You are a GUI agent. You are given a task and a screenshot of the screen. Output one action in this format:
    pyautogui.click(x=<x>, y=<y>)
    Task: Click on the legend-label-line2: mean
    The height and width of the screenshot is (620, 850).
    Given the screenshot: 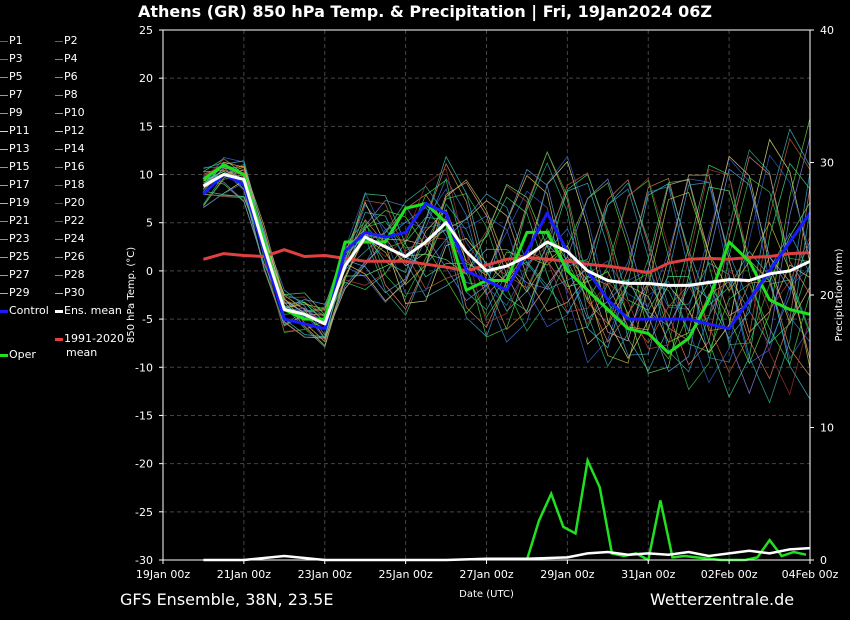 What is the action you would take?
    pyautogui.click(x=82, y=352)
    